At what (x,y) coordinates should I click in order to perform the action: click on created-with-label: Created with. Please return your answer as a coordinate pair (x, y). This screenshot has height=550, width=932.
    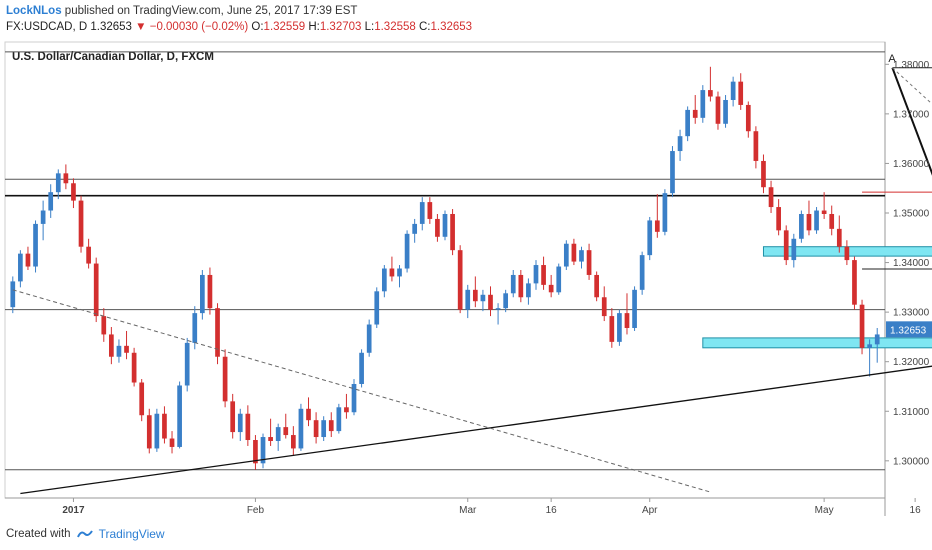
    Looking at the image, I should click on (38, 534).